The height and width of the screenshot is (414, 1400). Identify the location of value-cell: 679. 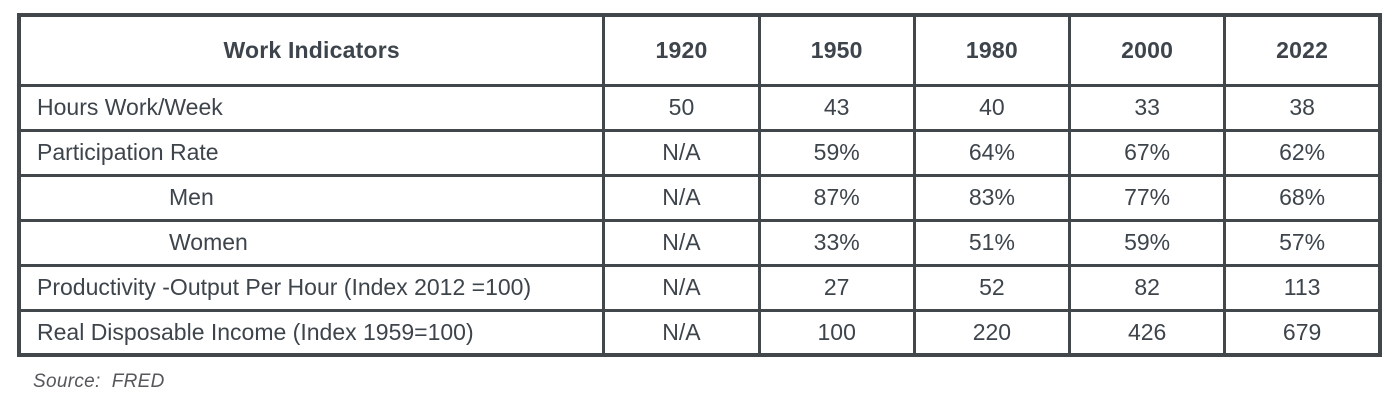
(1302, 332).